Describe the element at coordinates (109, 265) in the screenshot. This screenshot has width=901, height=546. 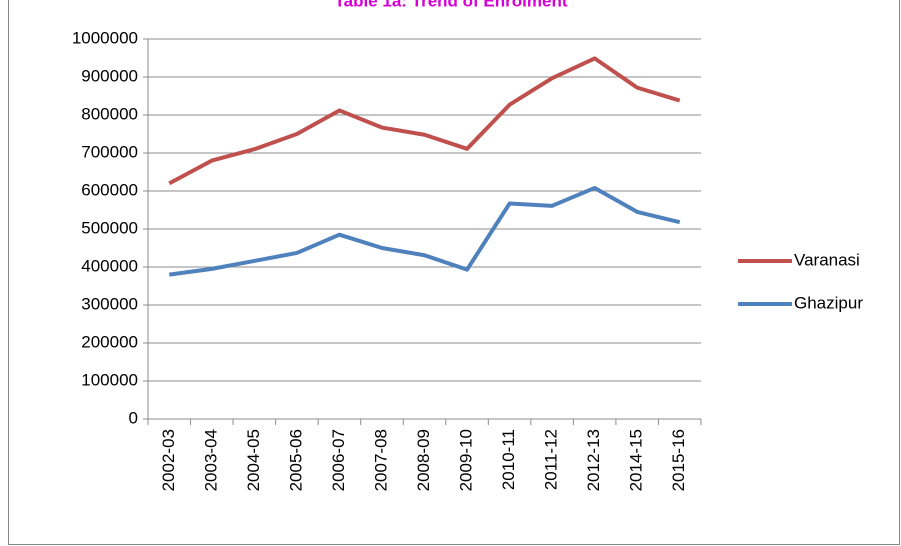
I see `y-tick-label: 400000` at that location.